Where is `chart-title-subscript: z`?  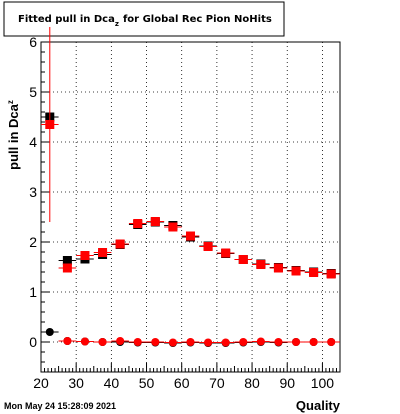
chart-title-subscript: z is located at coordinates (117, 24).